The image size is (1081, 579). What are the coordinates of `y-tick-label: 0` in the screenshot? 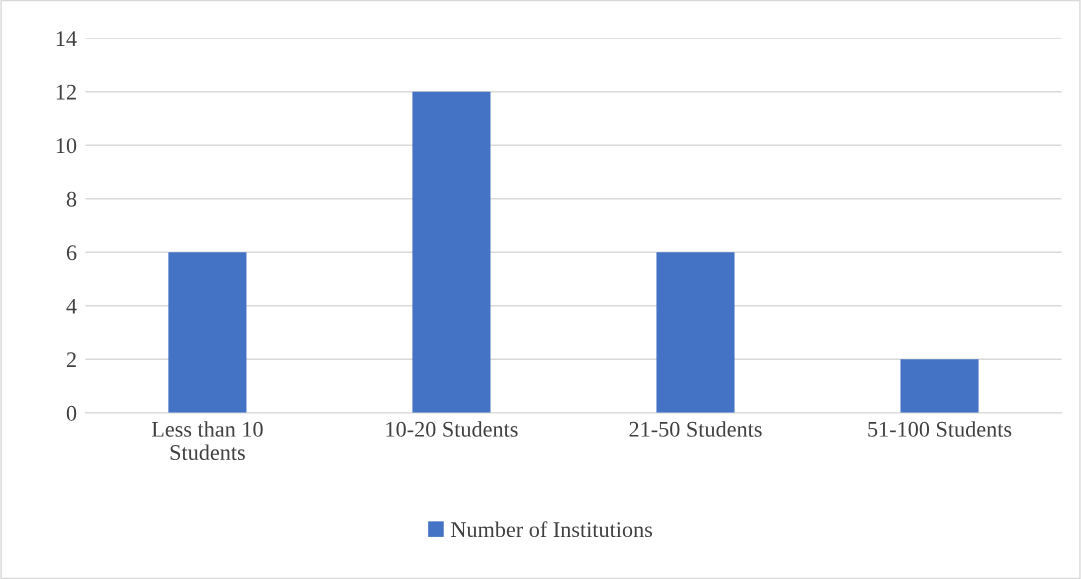 It's located at (71, 413).